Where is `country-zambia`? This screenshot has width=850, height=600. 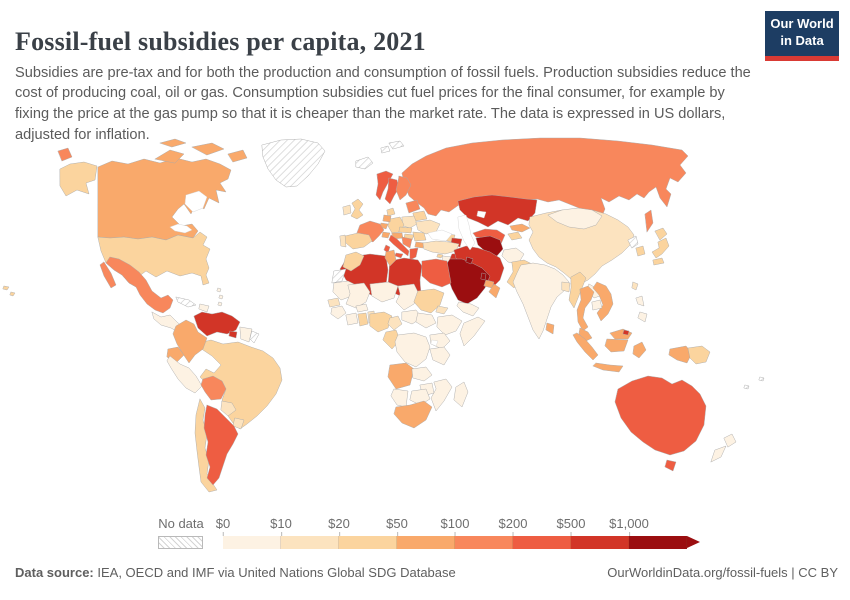 country-zambia is located at coordinates (422, 374).